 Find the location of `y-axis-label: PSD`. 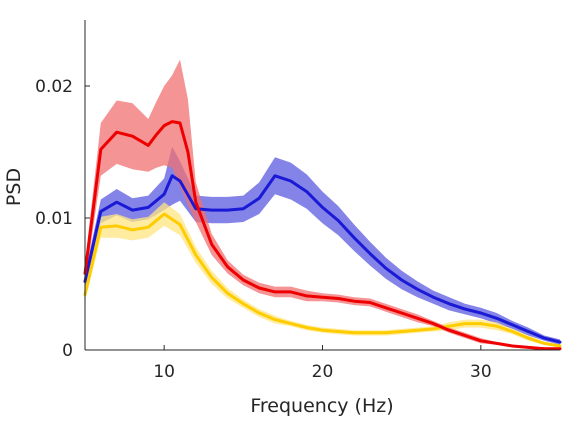

y-axis-label: PSD is located at coordinates (14, 187).